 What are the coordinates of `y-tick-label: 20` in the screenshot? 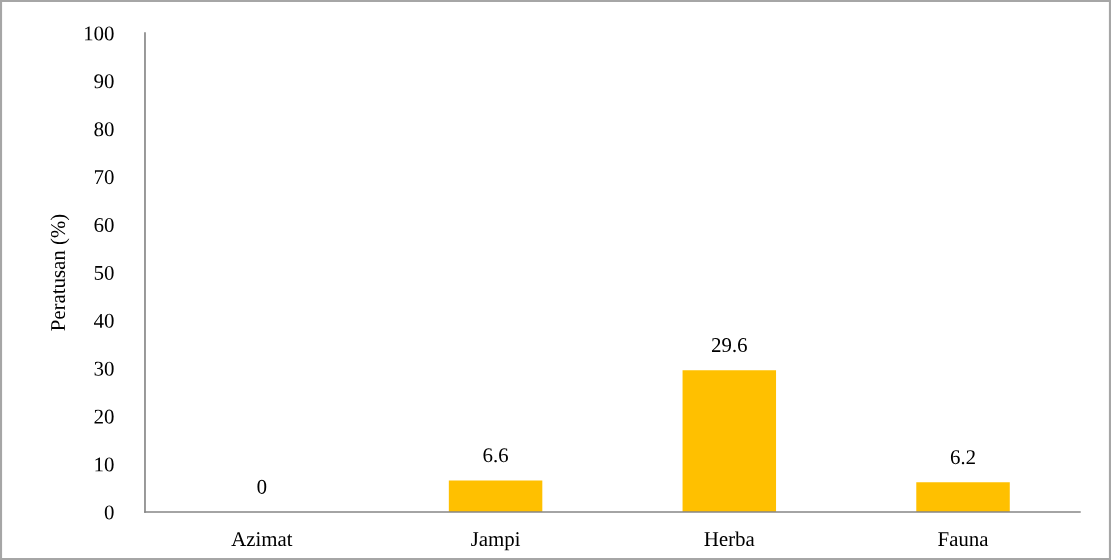 It's located at (104, 416).